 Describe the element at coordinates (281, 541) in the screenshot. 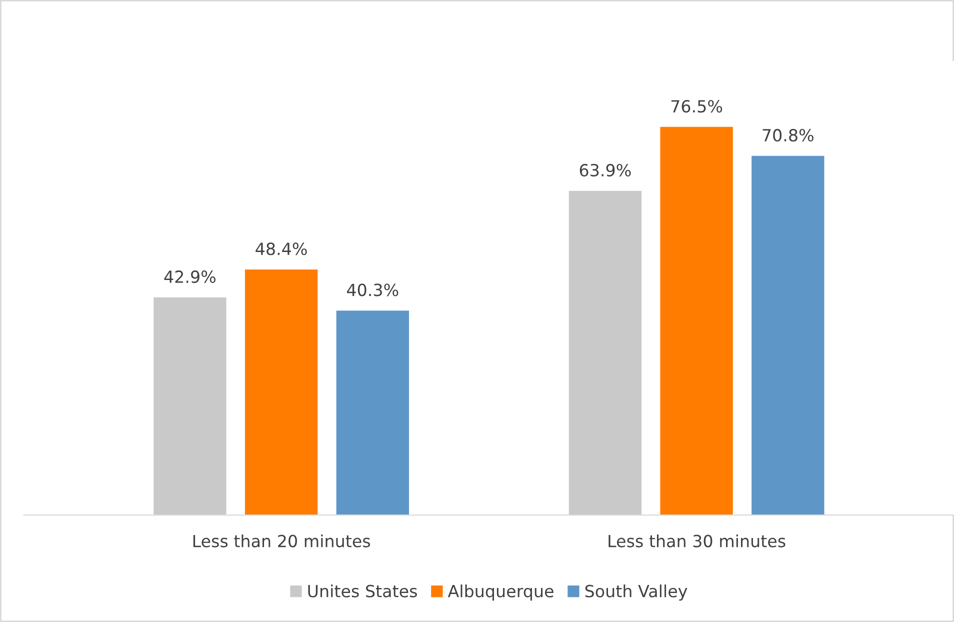

I see `x-tick-label: Less than 20 minutes` at that location.